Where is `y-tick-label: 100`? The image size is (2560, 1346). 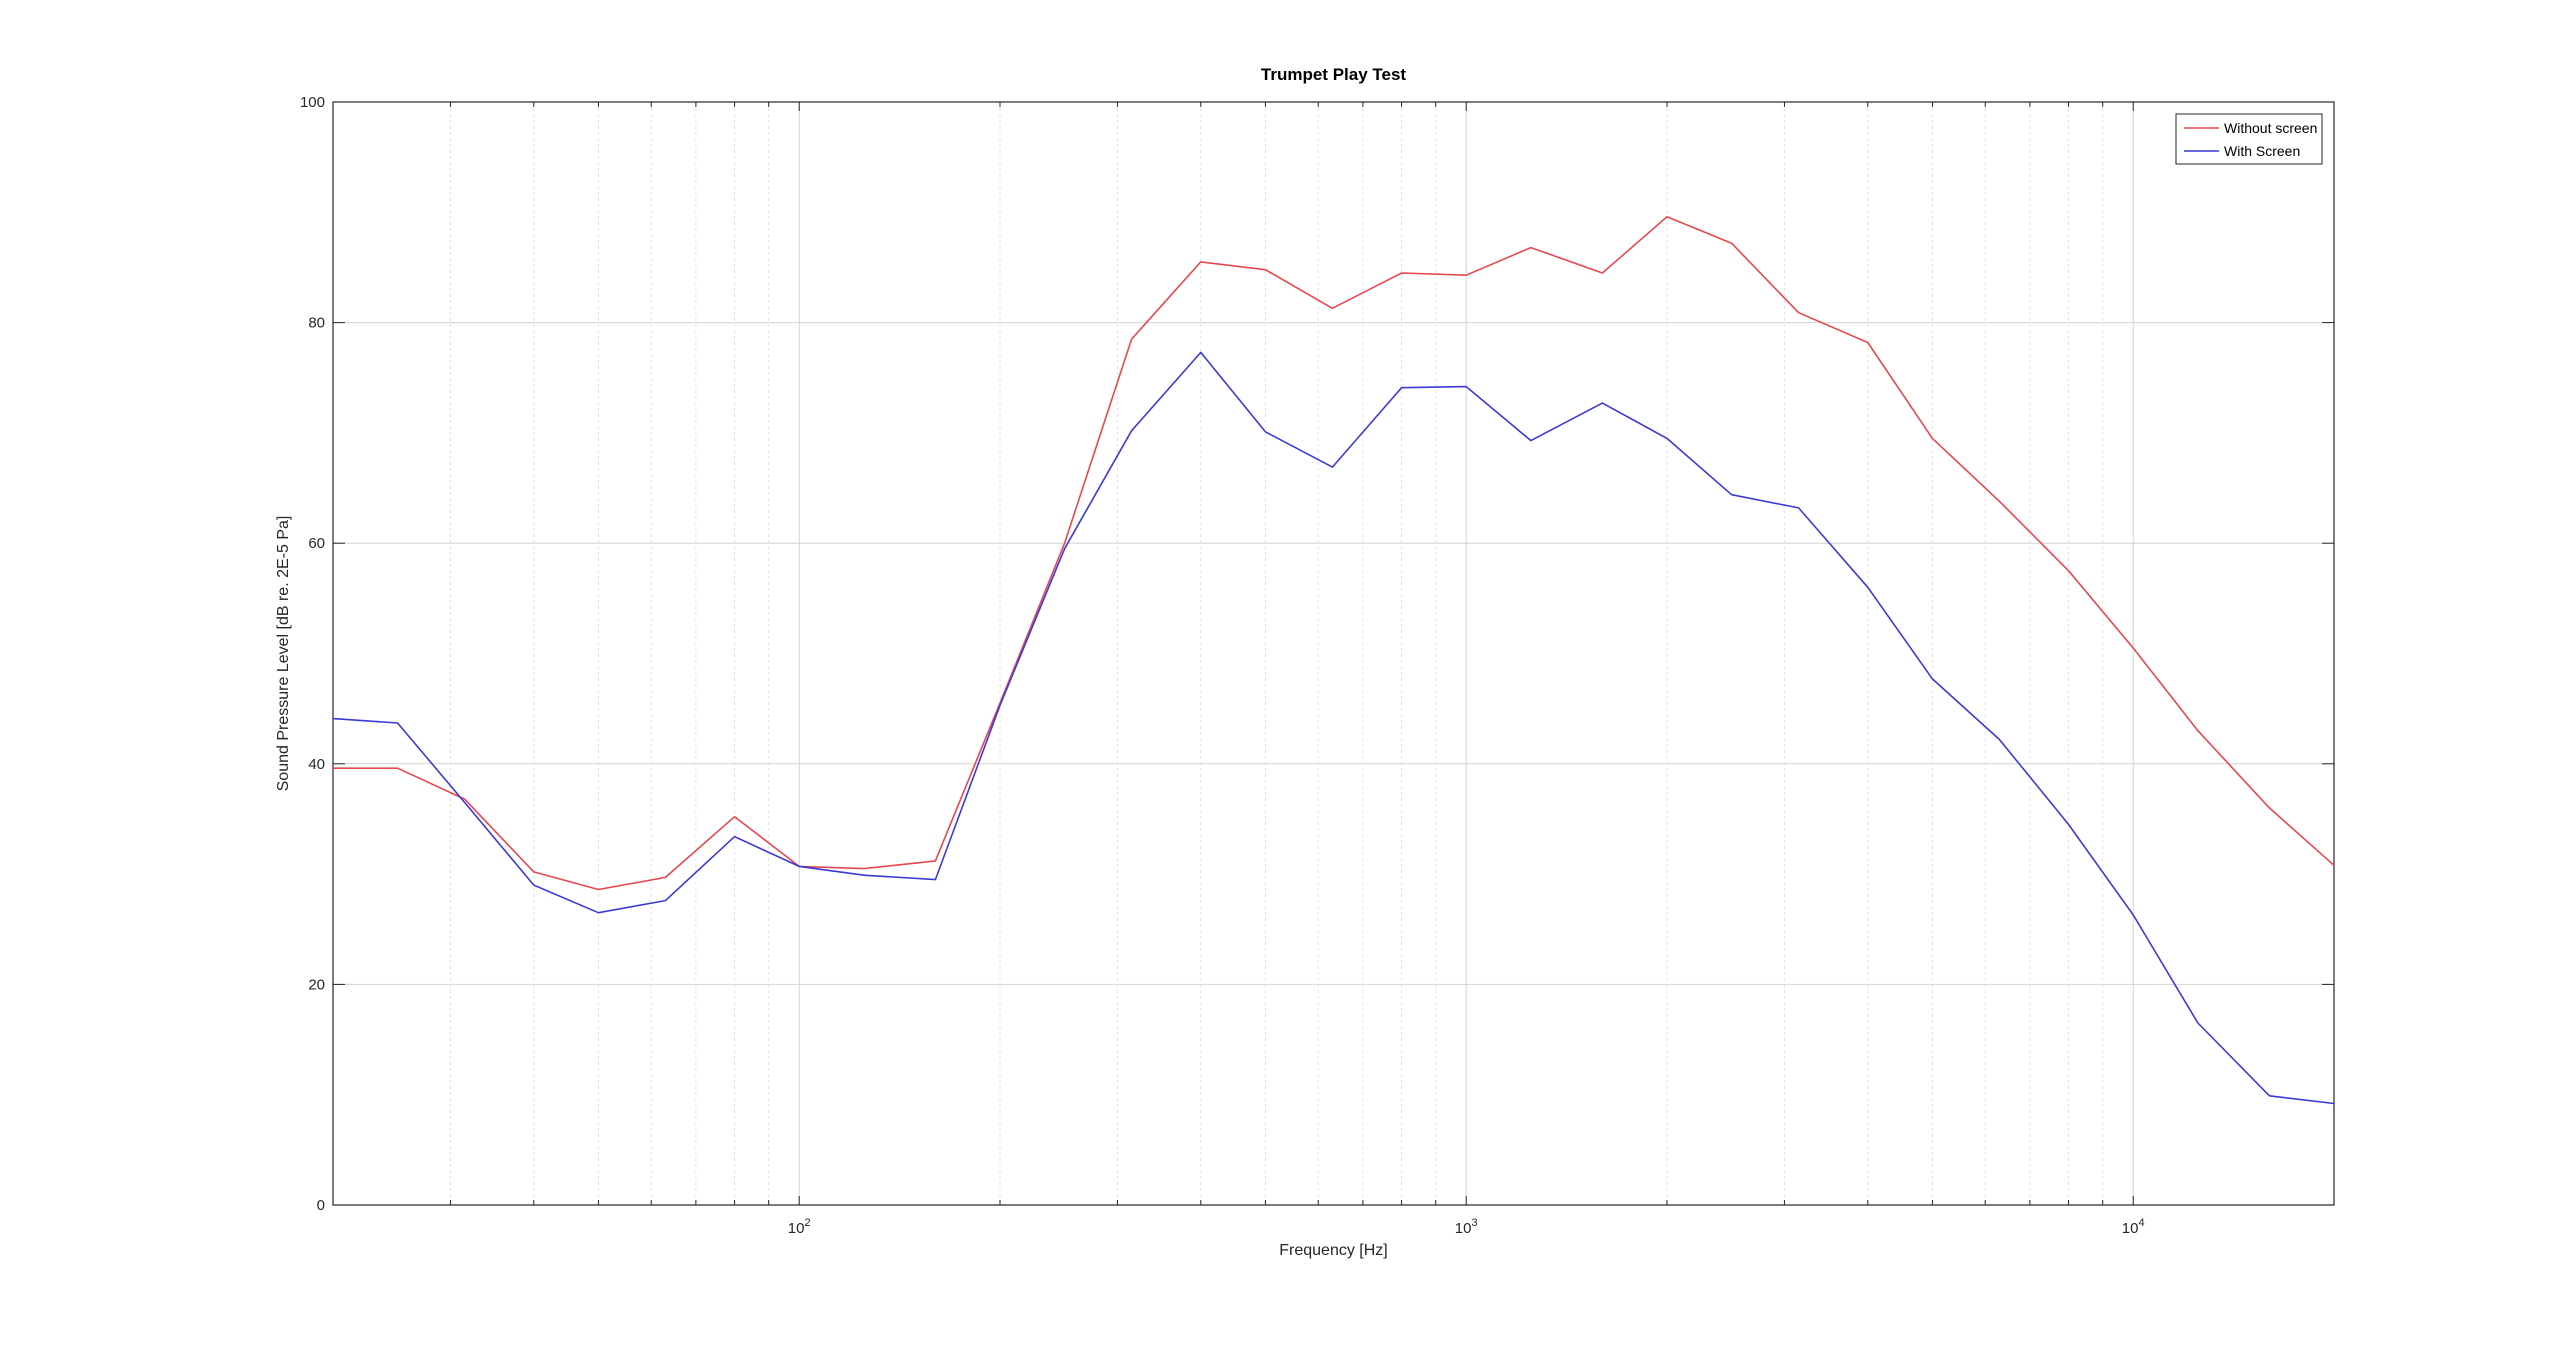 y-tick-label: 100 is located at coordinates (312, 102).